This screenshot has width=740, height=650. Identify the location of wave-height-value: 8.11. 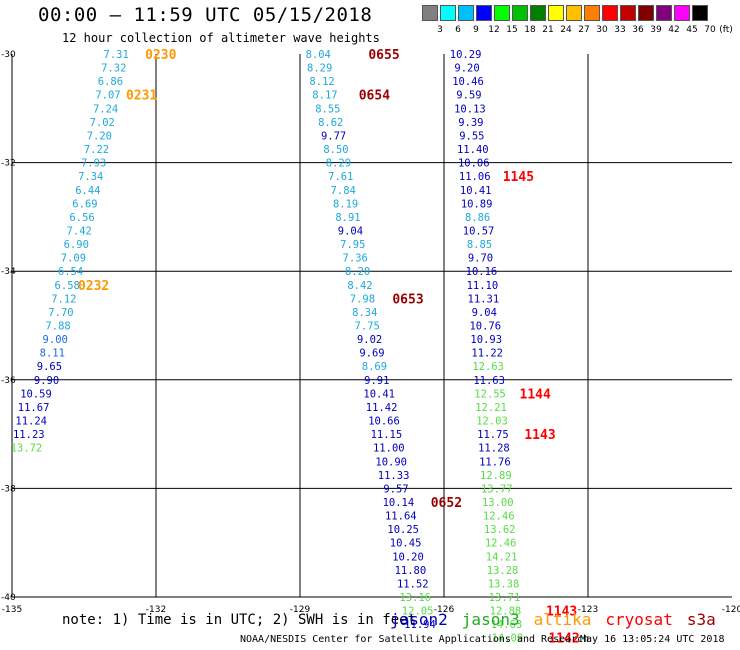
(52, 354).